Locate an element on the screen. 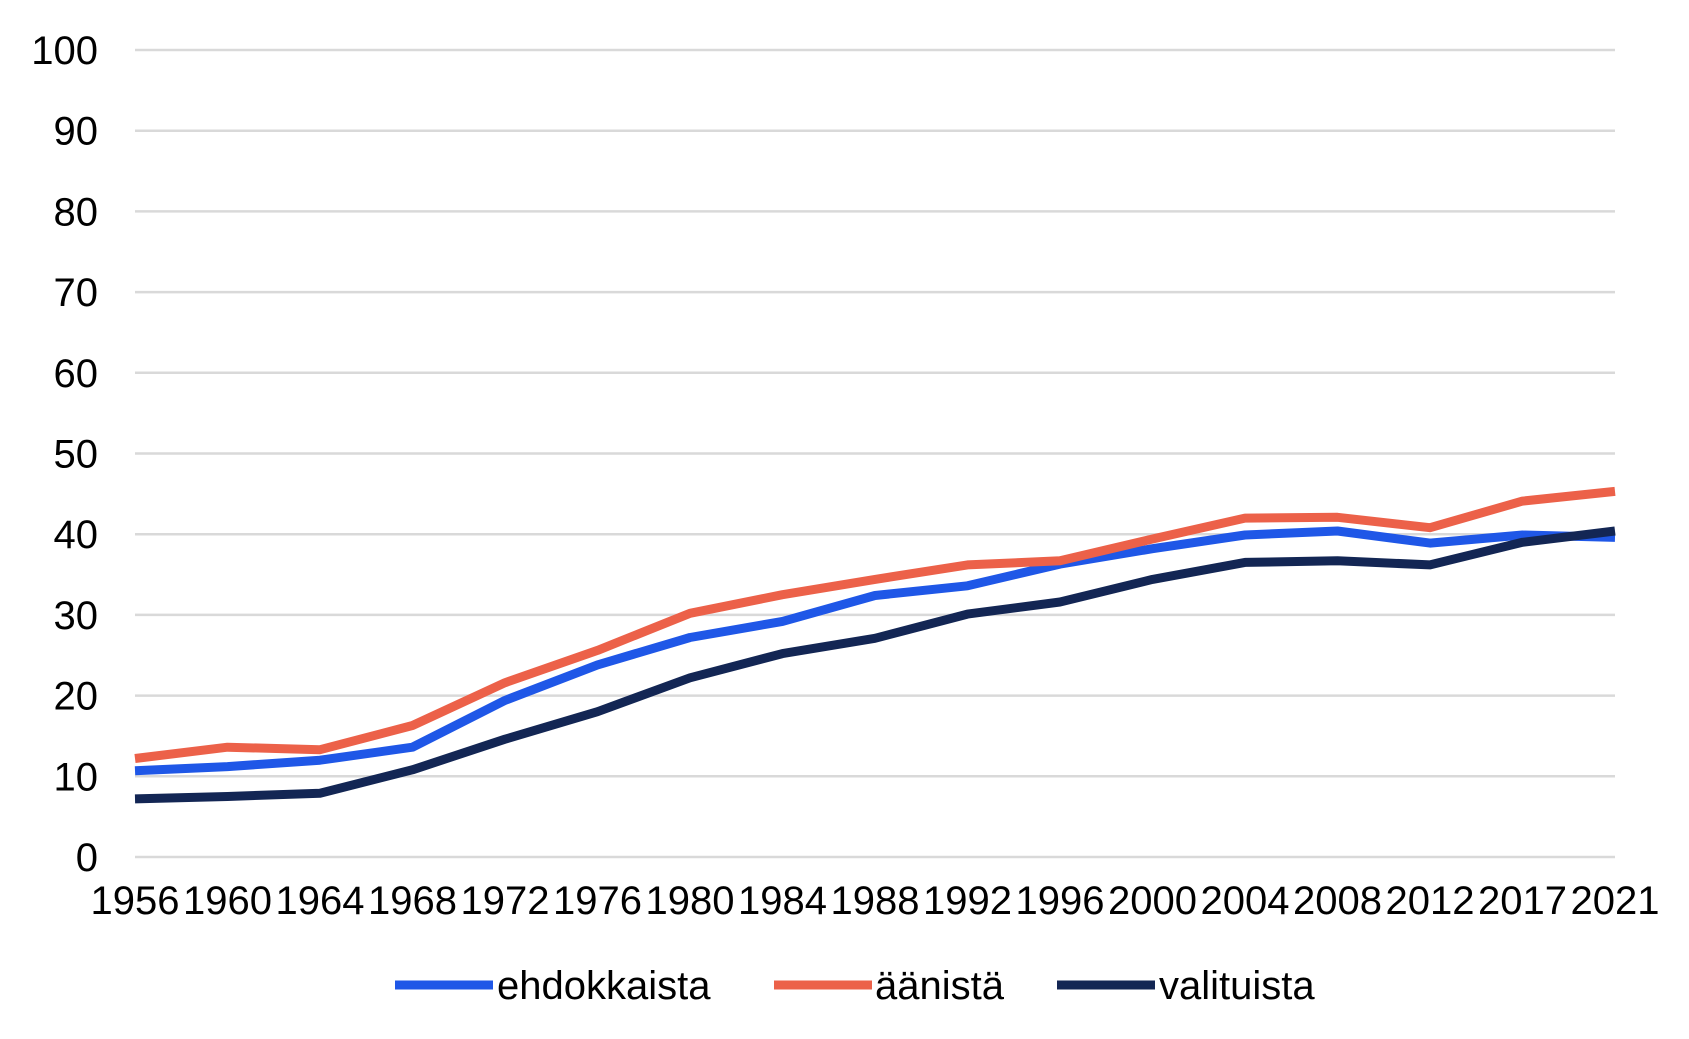  y-tick-label: 90 is located at coordinates (76, 132).